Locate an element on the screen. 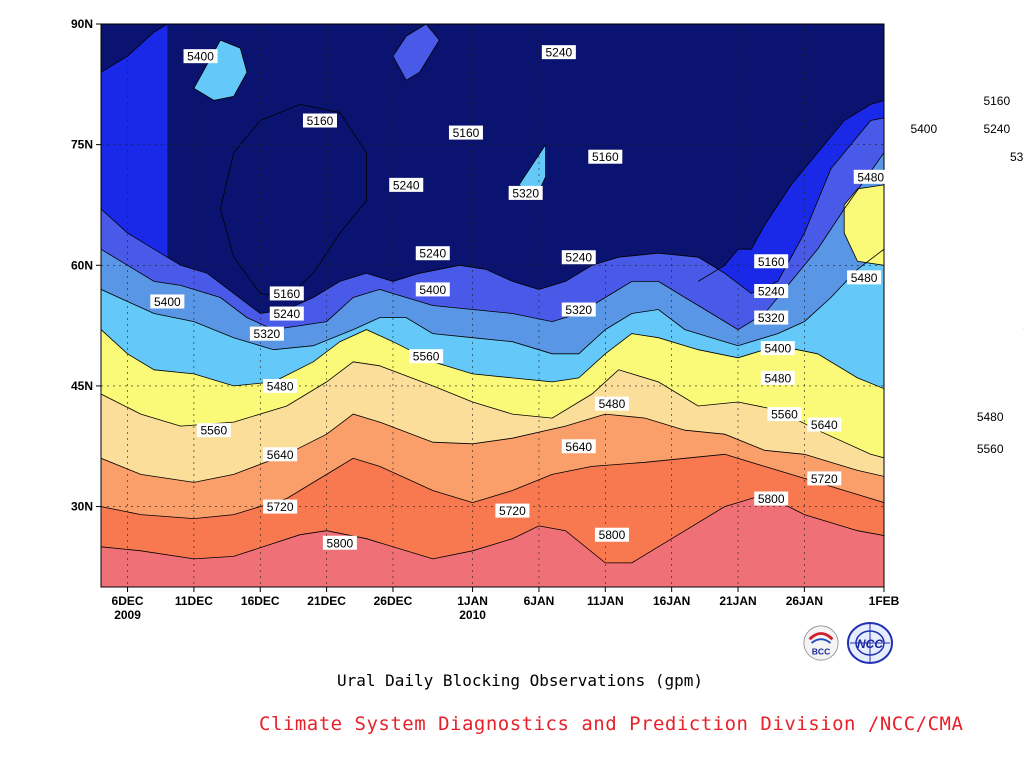  contour-label: 5320 is located at coordinates (771, 317).